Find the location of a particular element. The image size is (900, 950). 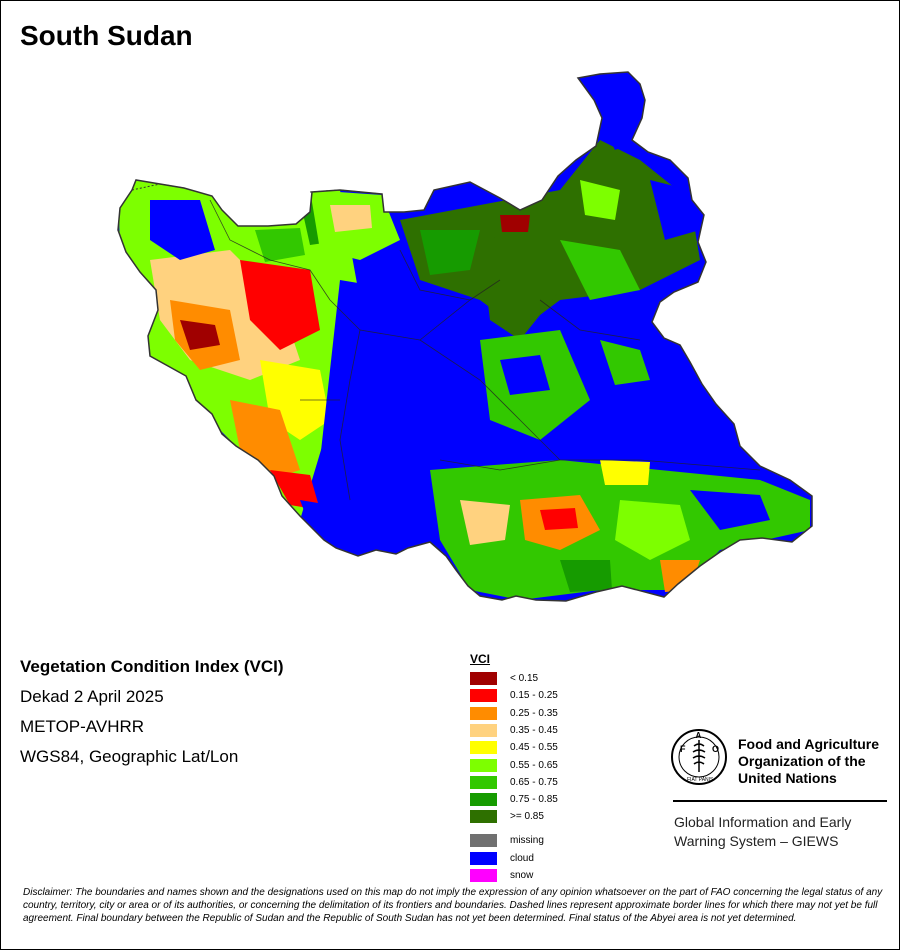

legend-label: < 0.15 is located at coordinates (524, 678).